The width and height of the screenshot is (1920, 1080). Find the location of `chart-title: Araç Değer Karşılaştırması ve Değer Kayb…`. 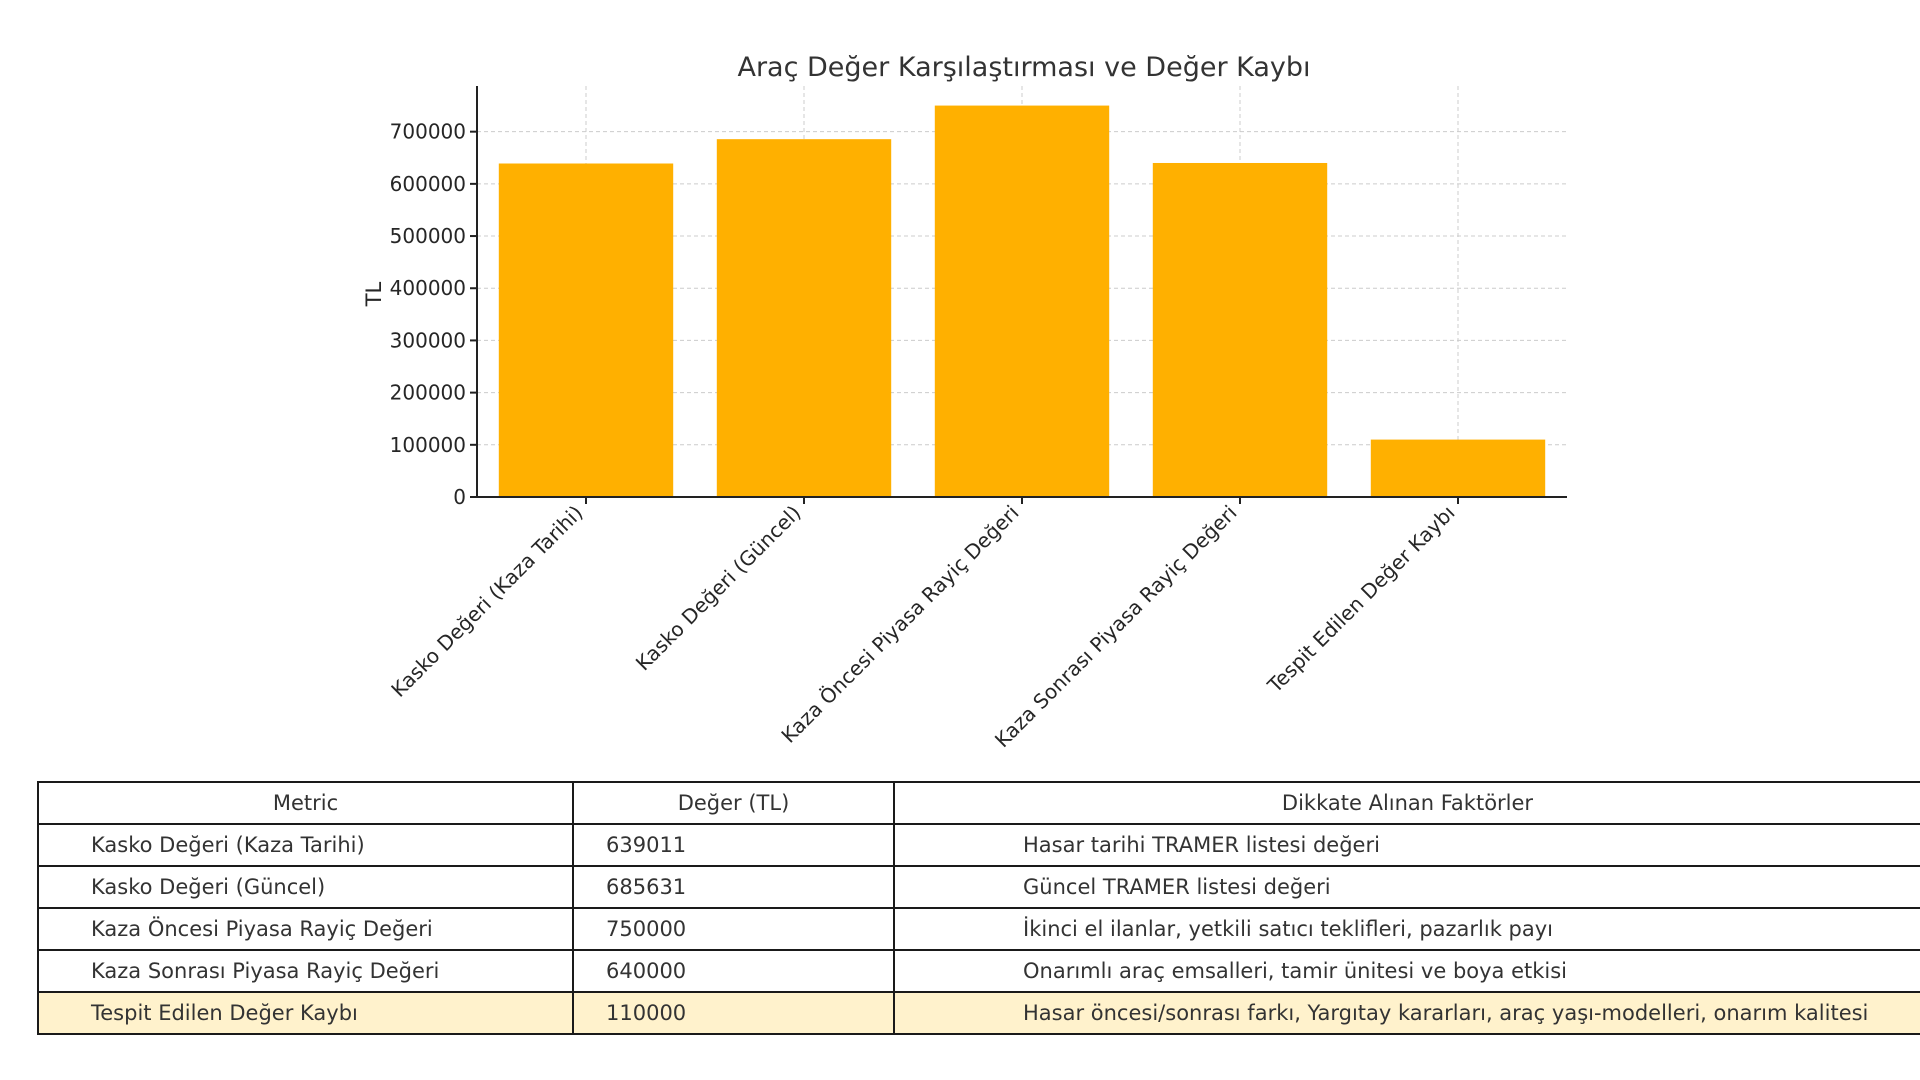

chart-title: Araç Değer Karşılaştırması ve Değer Kayb… is located at coordinates (1023, 67).